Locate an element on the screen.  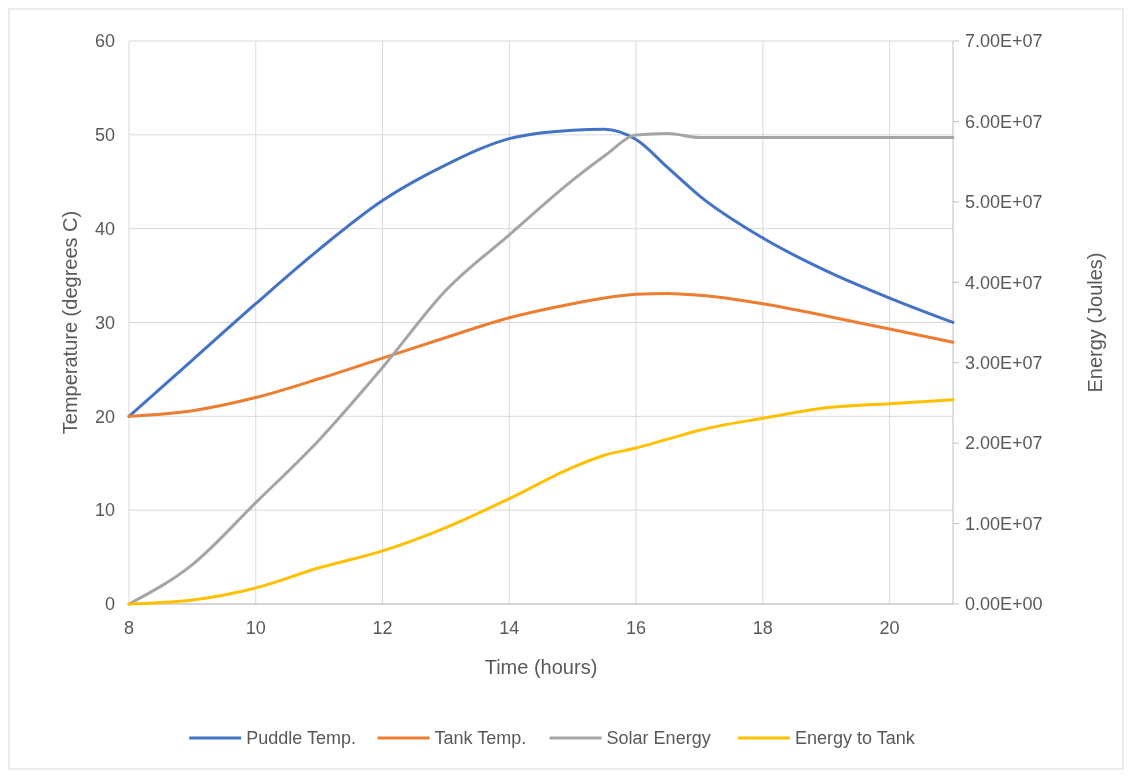
x-axis-title: Time (hours) is located at coordinates (541, 667).